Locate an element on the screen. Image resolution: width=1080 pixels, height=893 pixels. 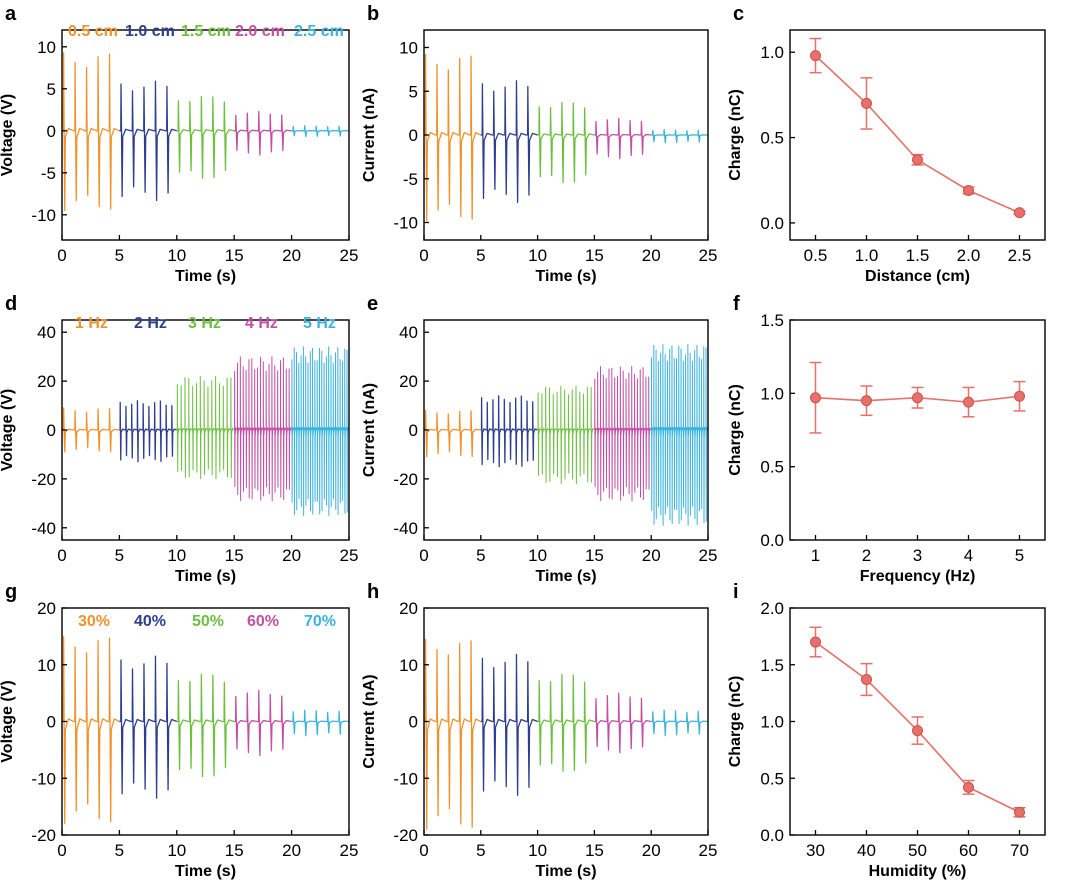
x-tick-label: 40 is located at coordinates (866, 850).